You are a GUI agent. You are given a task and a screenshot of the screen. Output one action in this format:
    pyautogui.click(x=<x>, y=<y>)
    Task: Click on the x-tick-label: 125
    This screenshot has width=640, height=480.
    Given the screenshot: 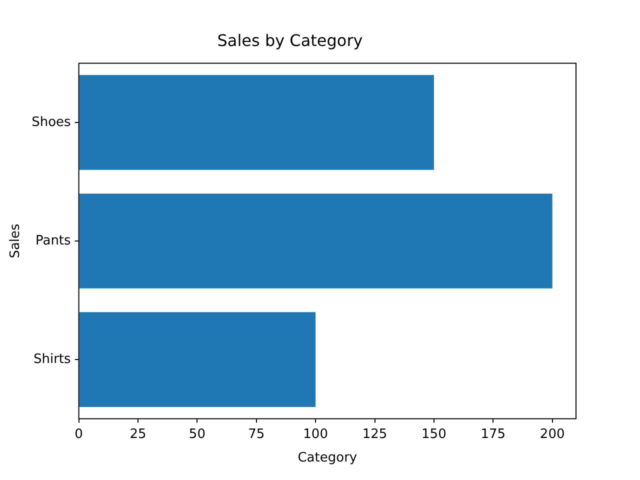 What is the action you would take?
    pyautogui.click(x=375, y=434)
    